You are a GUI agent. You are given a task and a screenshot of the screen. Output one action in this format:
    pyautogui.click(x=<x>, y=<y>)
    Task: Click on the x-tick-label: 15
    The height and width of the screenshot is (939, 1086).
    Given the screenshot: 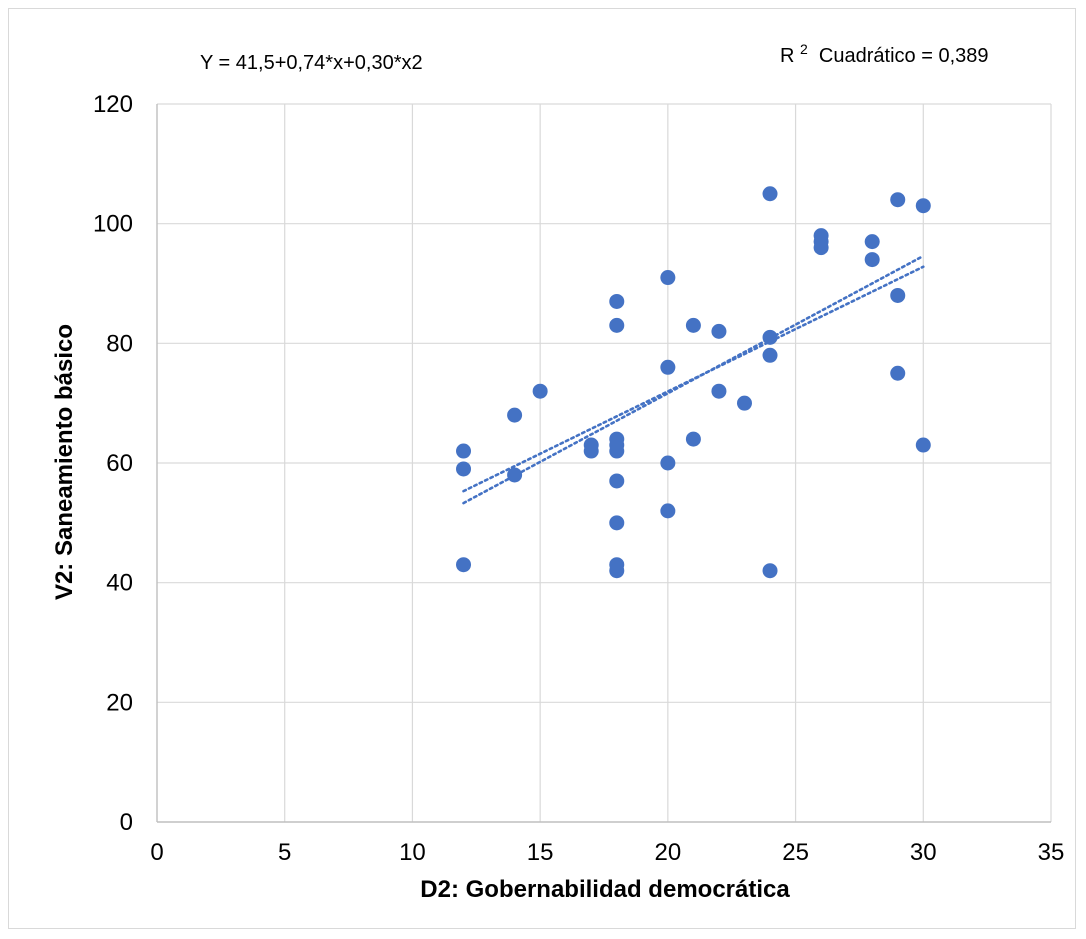 What is the action you would take?
    pyautogui.click(x=540, y=852)
    